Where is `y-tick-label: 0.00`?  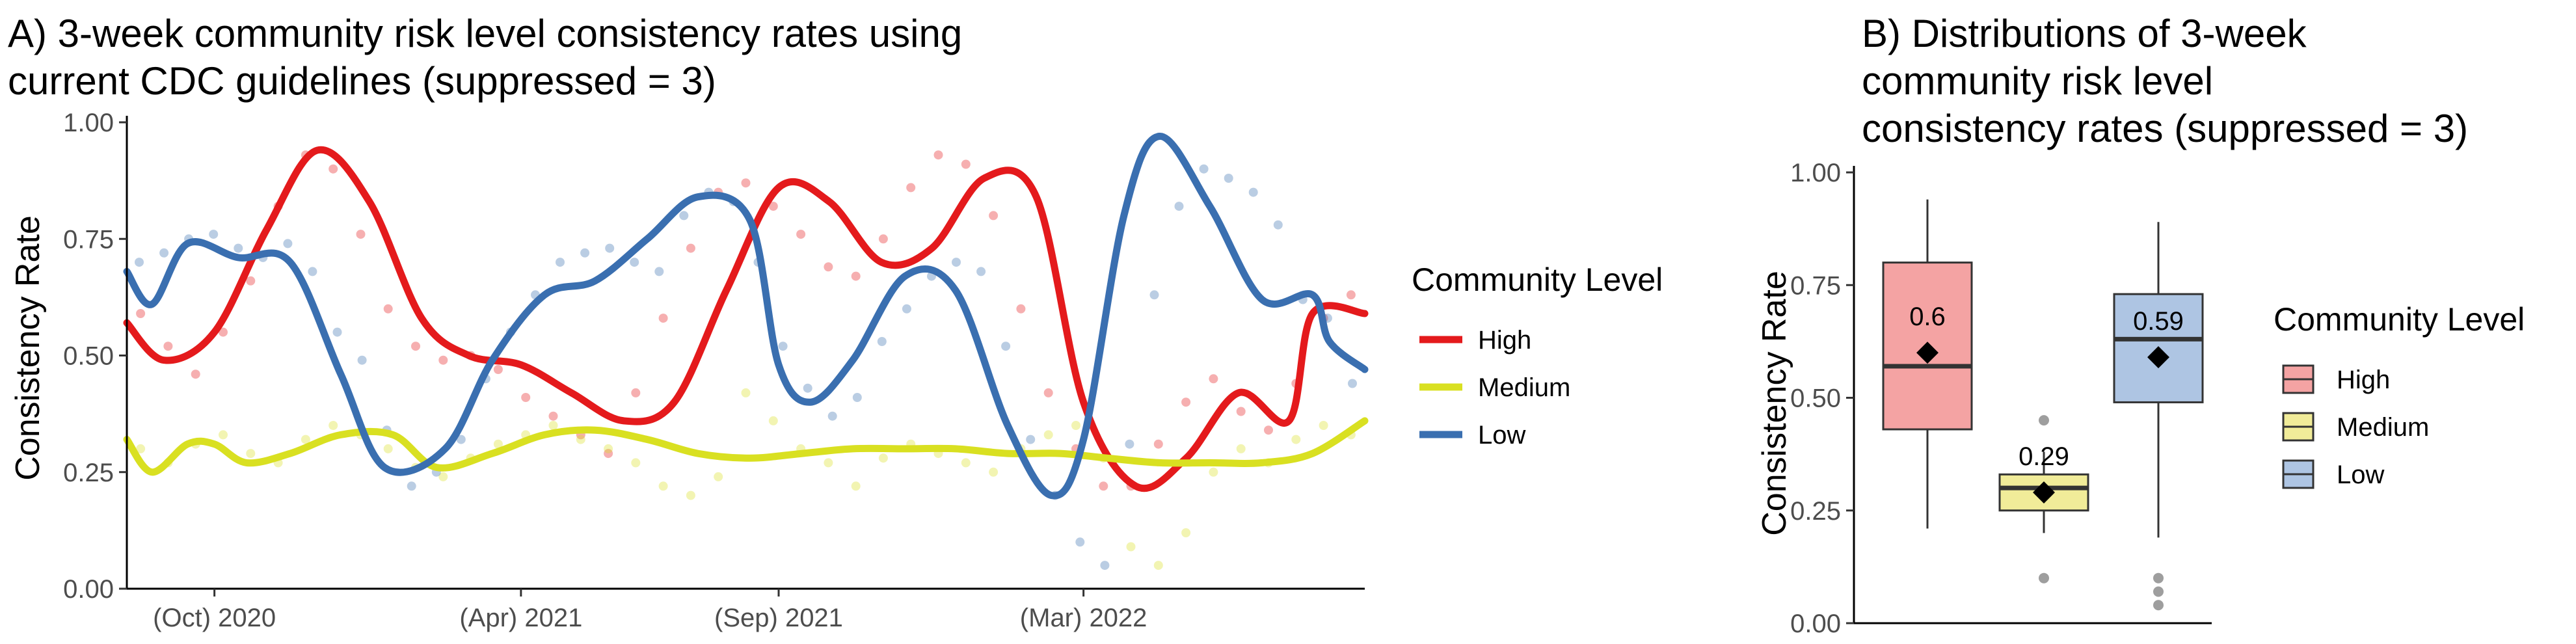
y-tick-label: 0.00 is located at coordinates (1815, 624).